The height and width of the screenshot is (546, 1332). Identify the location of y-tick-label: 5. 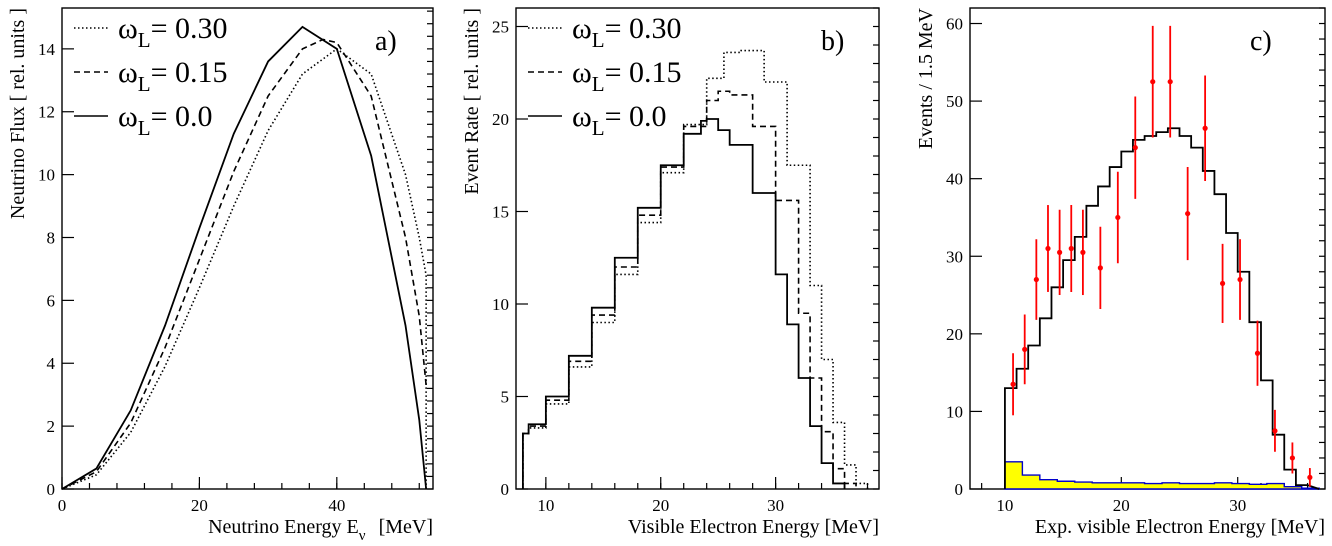
(505, 397).